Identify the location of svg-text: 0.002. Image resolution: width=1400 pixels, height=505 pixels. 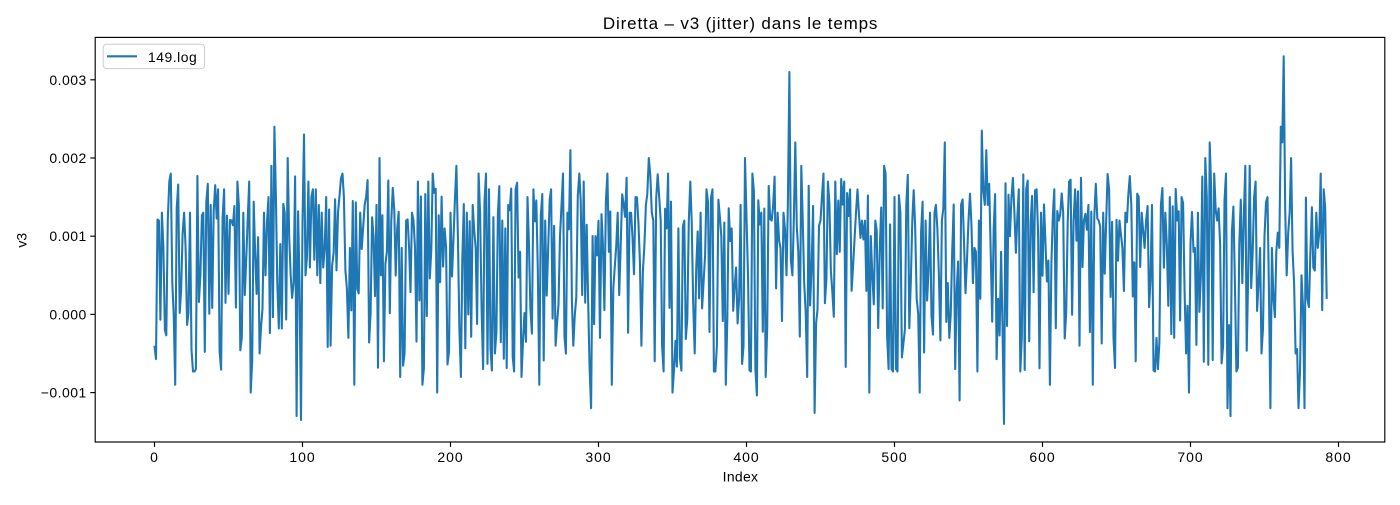
(67, 158).